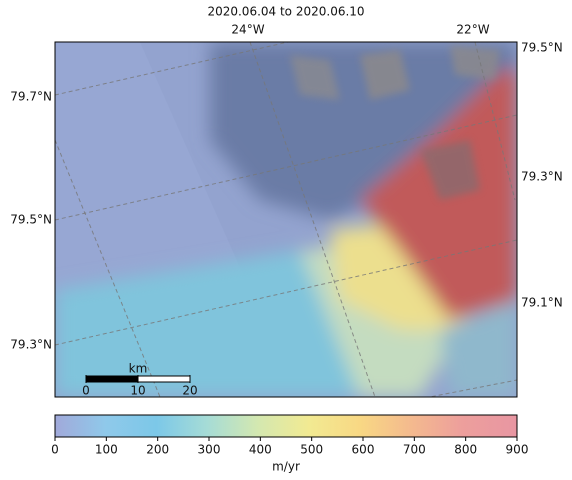 This screenshot has width=572, height=480. Describe the element at coordinates (138, 369) in the screenshot. I see `scale-unit: km` at that location.